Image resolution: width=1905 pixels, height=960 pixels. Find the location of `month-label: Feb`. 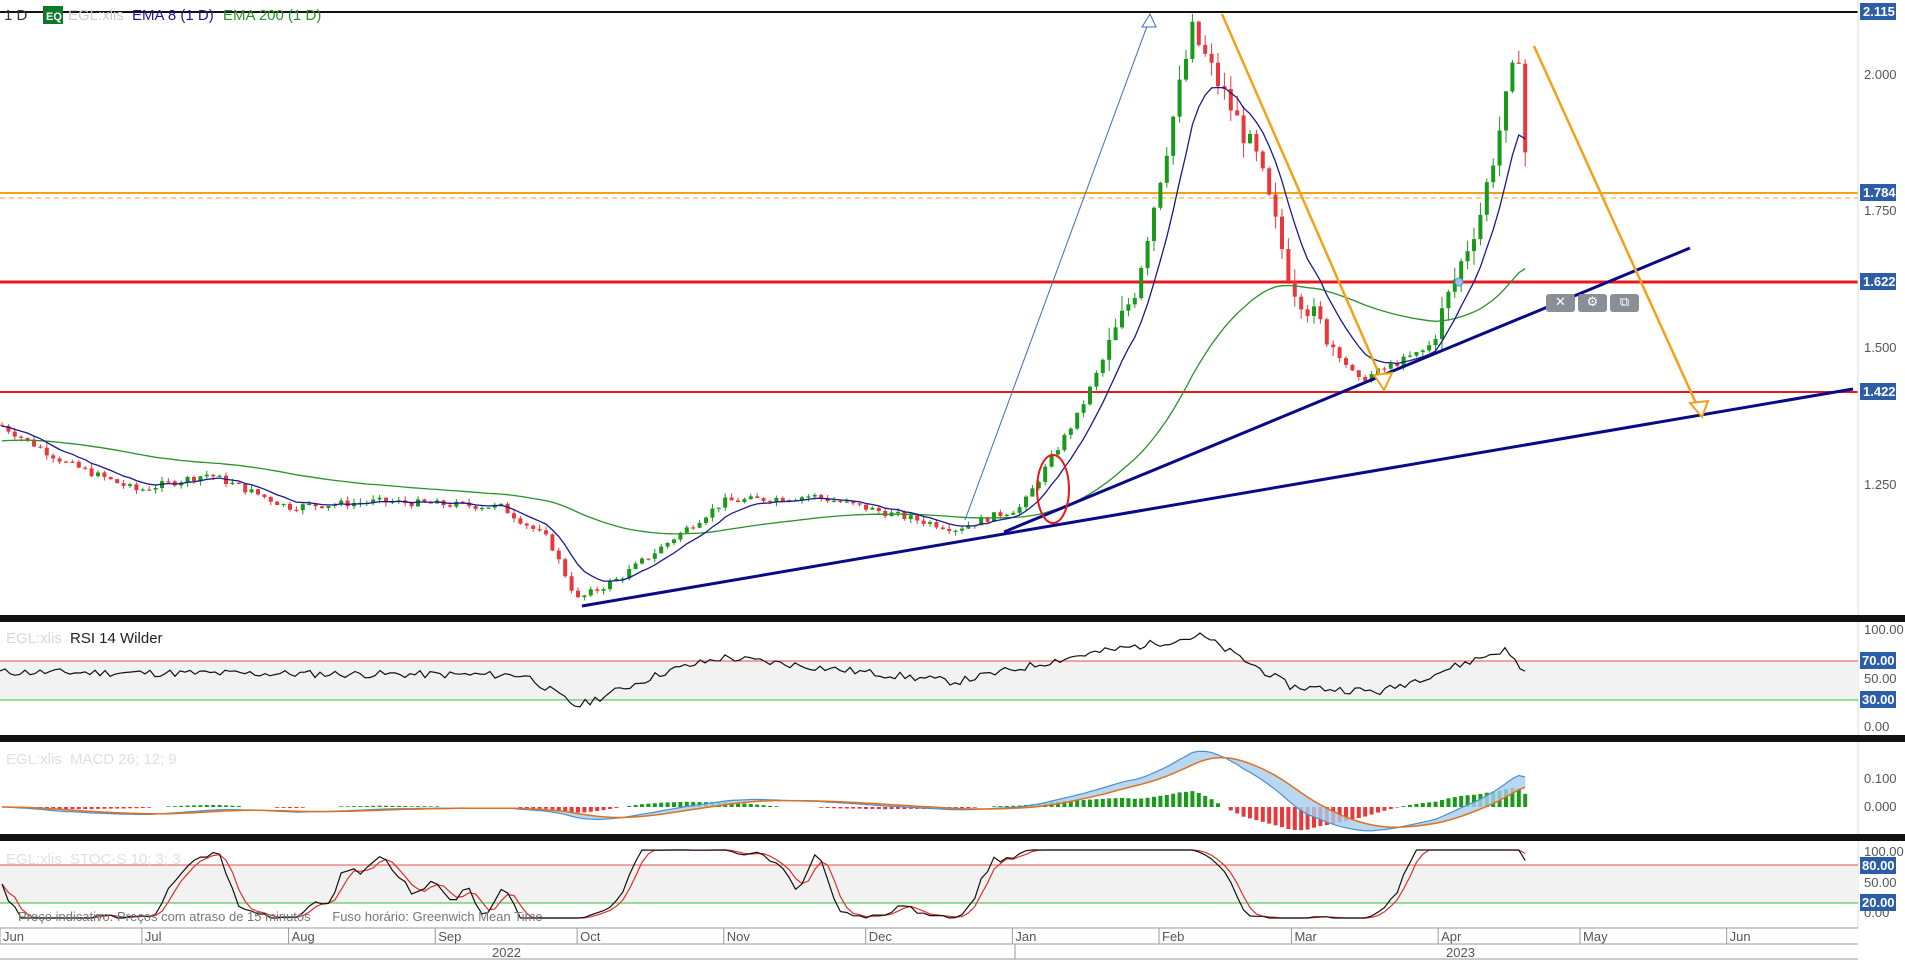

month-label: Feb is located at coordinates (1173, 936).